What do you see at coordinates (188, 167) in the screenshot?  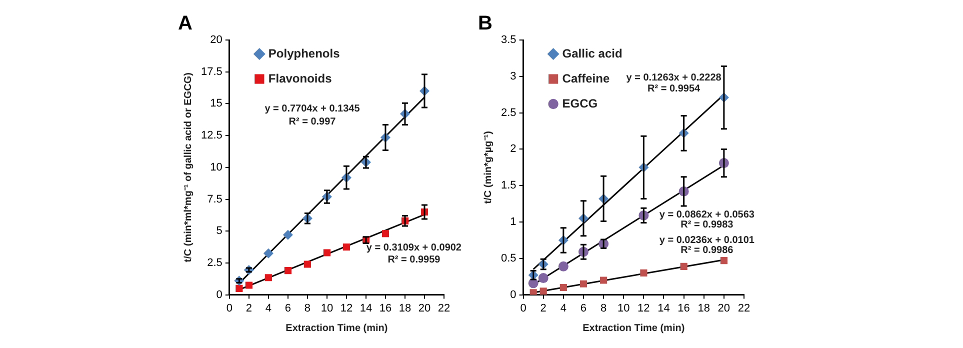 I see `y-axis-title: t/C (min*ml*mg⁻¹ of gallic acid or EGCG)` at bounding box center [188, 167].